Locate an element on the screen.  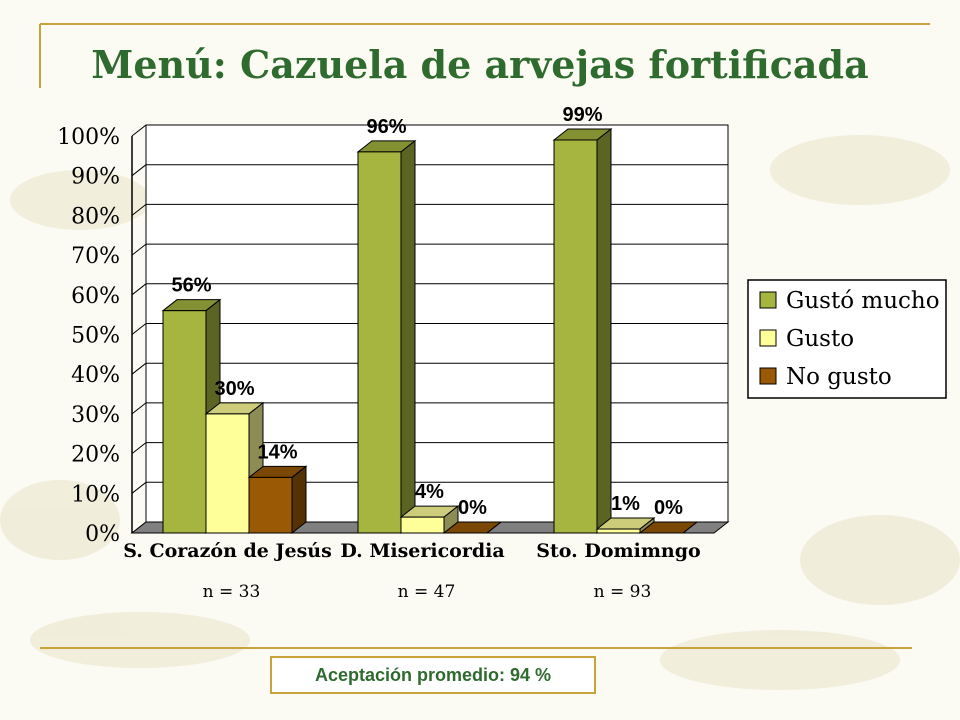
y-tick-label: 100% is located at coordinates (88, 137).